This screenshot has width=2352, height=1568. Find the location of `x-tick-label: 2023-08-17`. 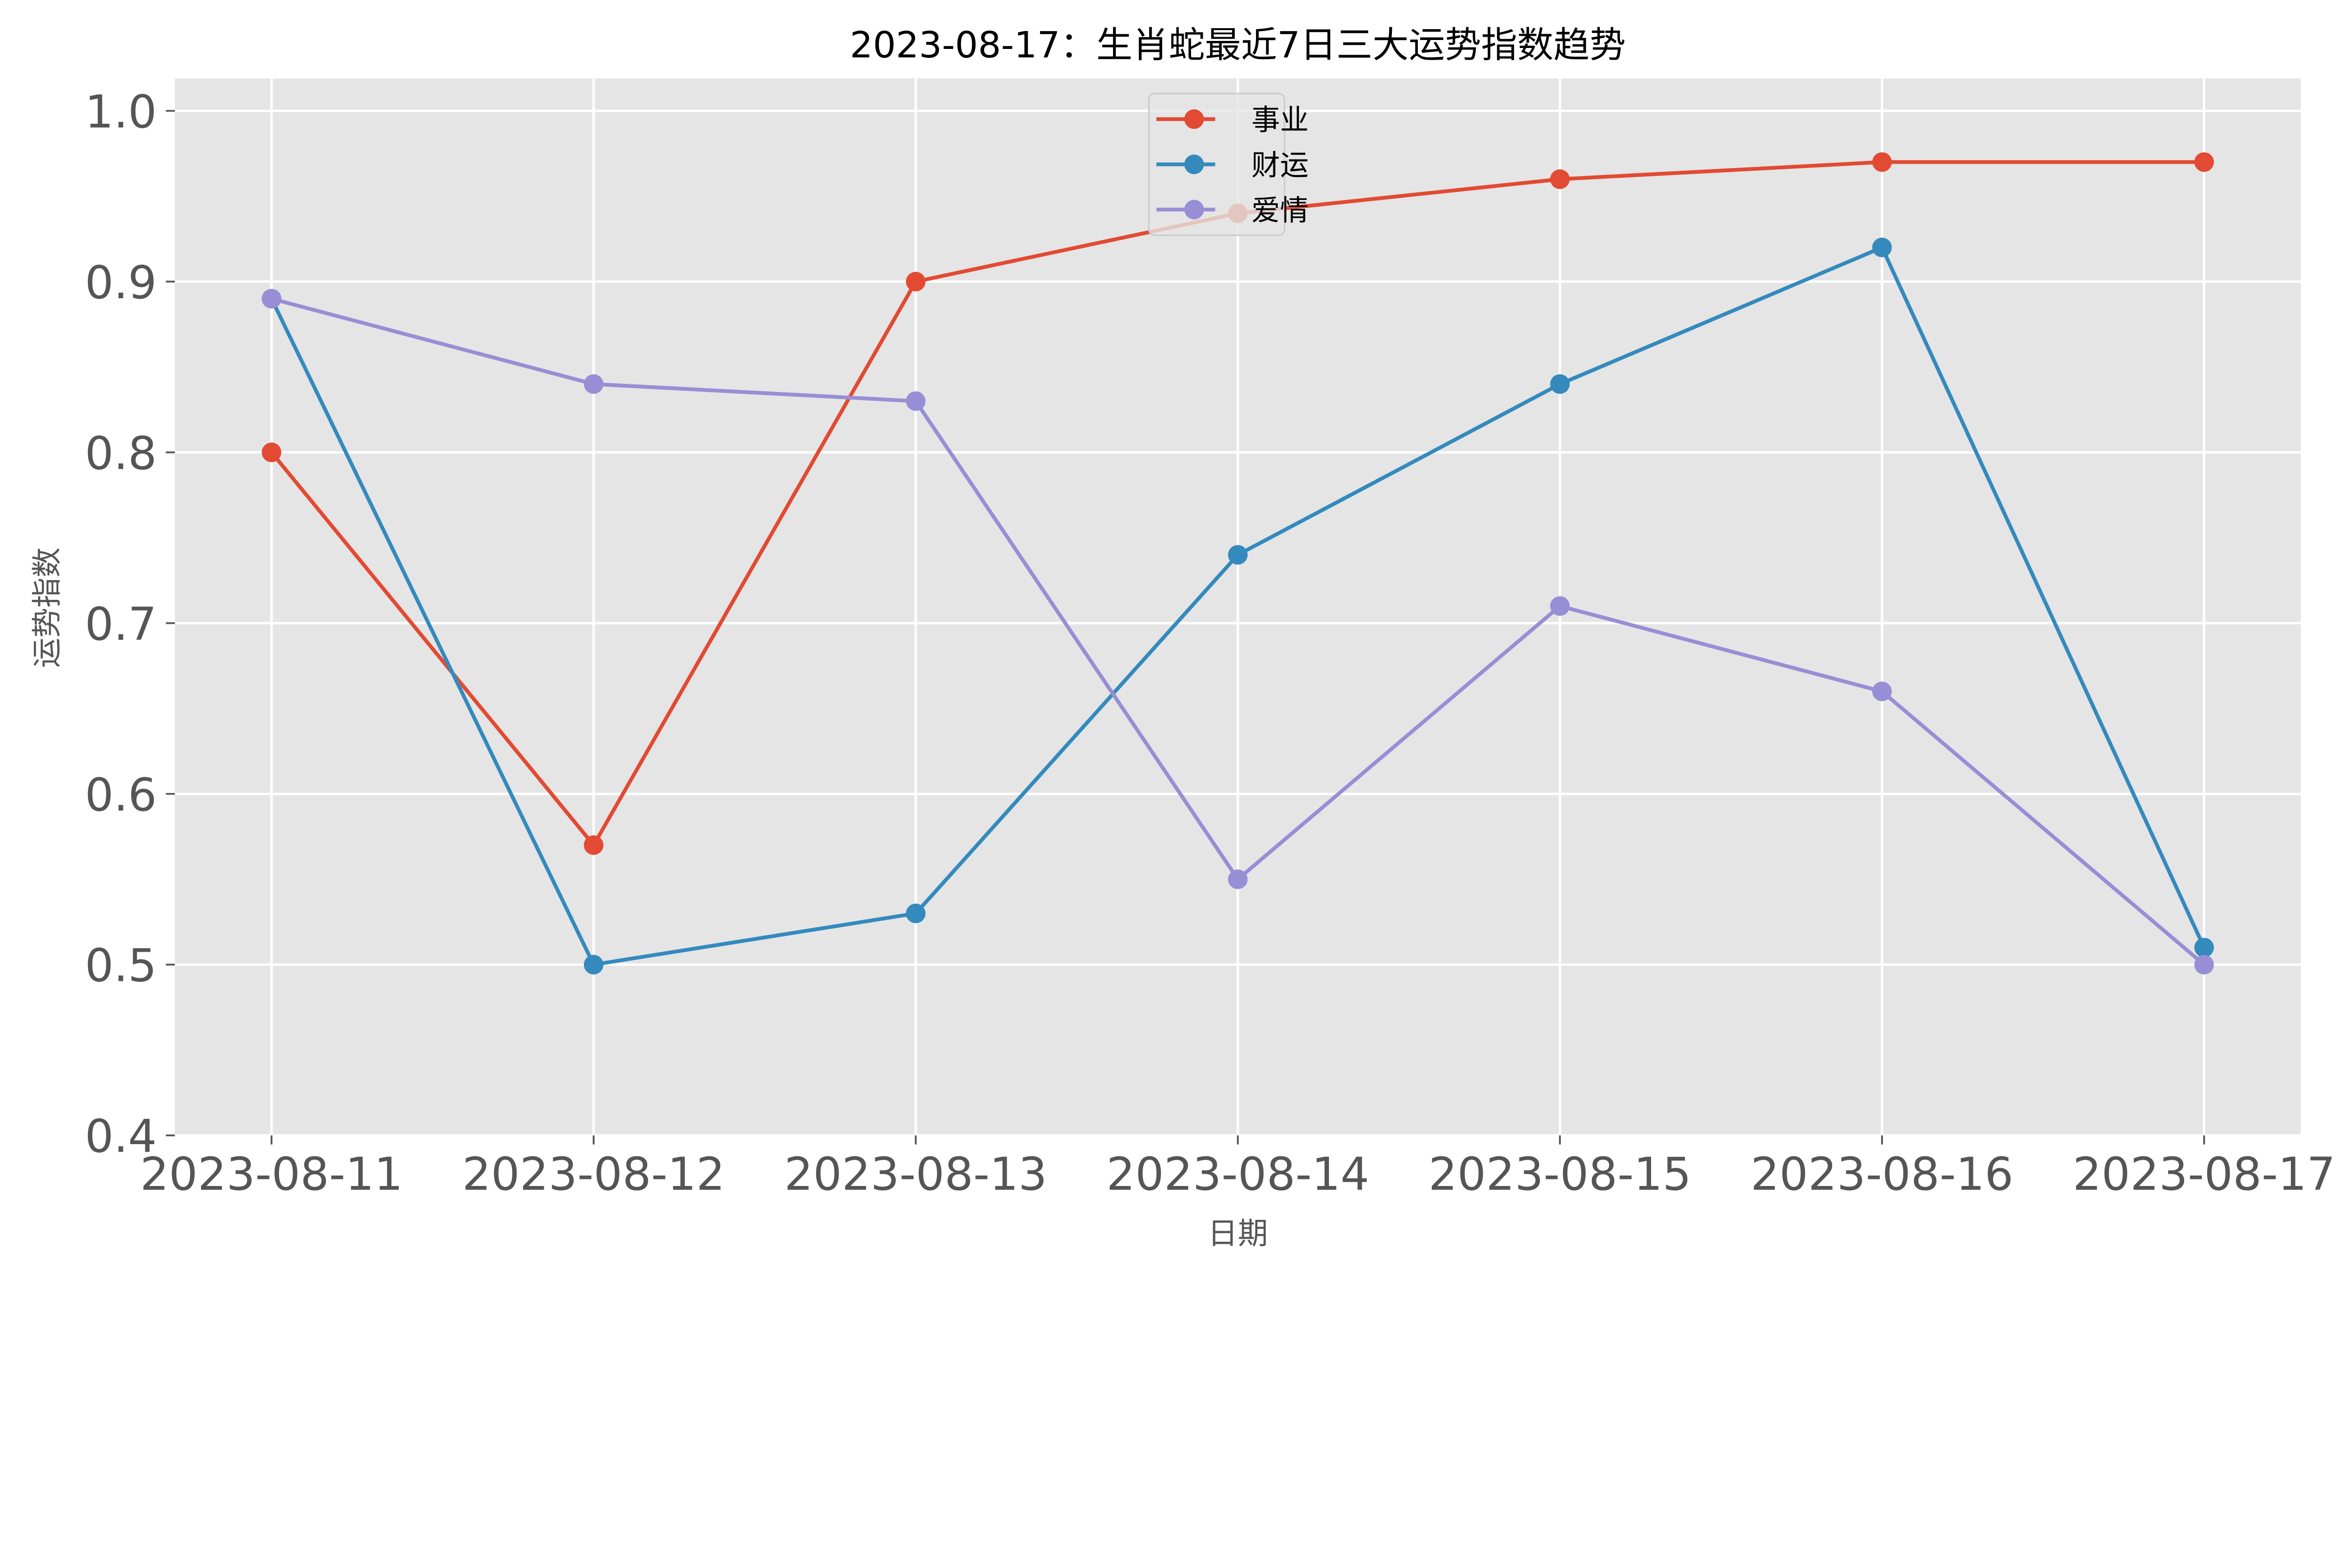

x-tick-label: 2023-08-17 is located at coordinates (2204, 1174).